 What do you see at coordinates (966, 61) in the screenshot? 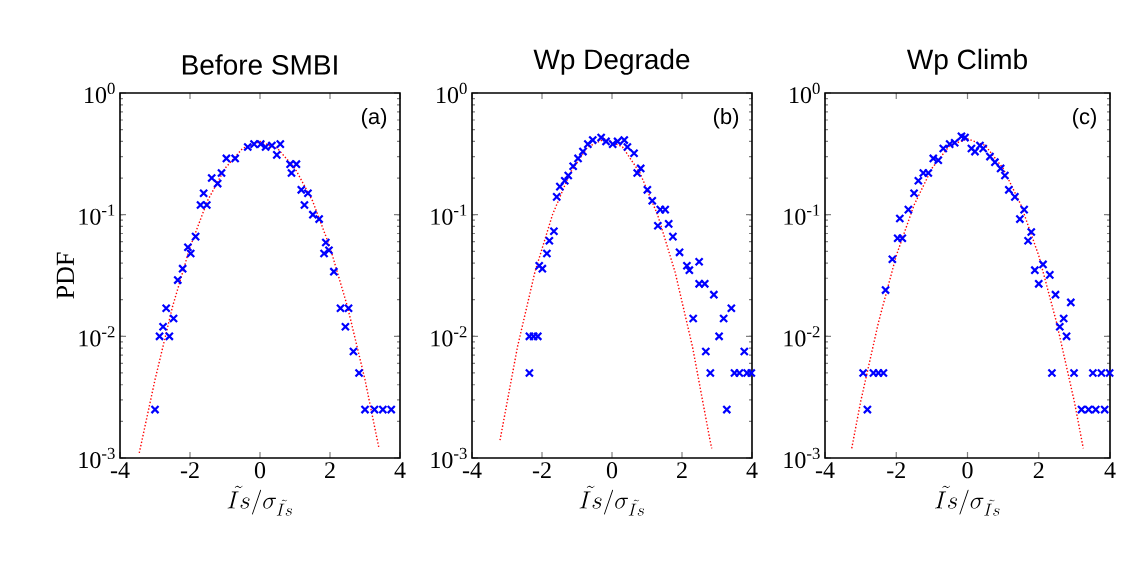
I see `chart-title: Wp Climb` at bounding box center [966, 61].